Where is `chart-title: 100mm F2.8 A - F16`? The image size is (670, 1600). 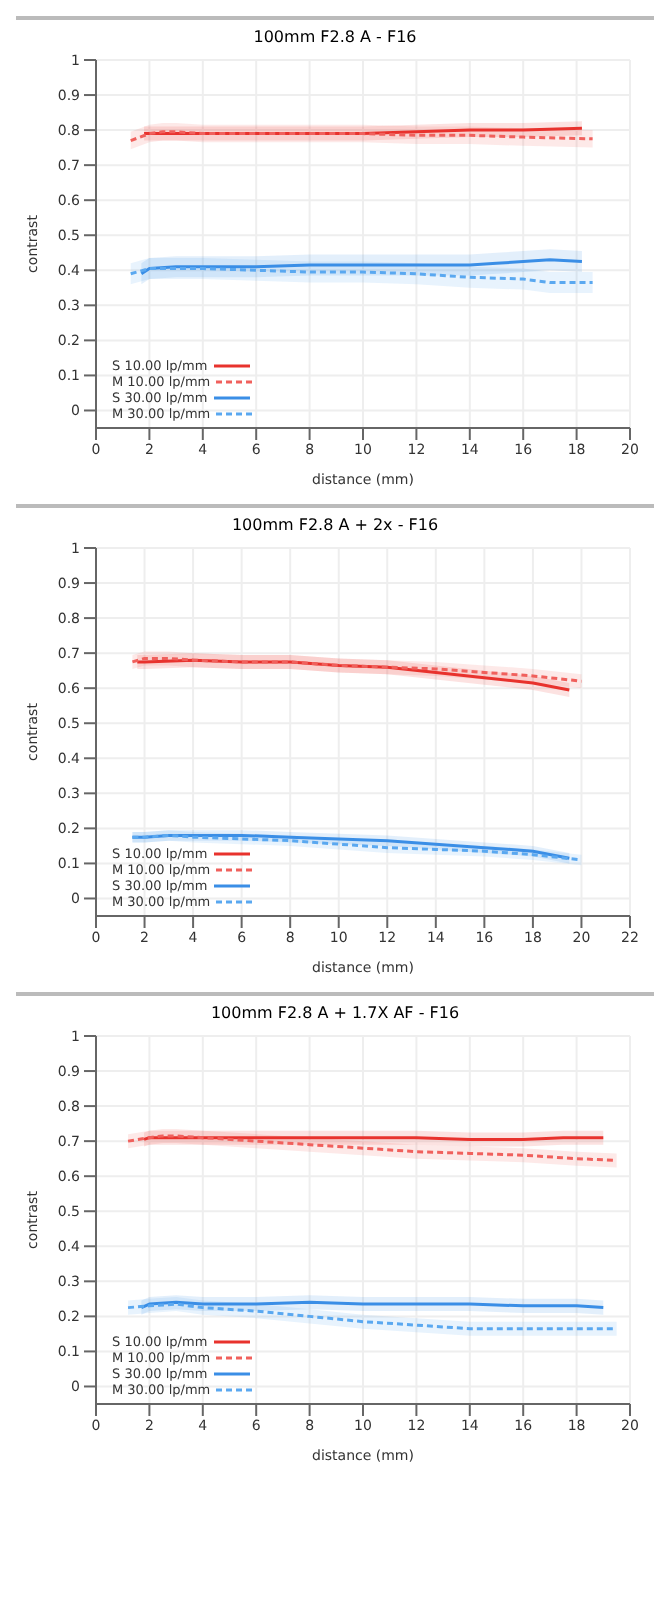
chart-title: 100mm F2.8 A - F16 is located at coordinates (335, 37).